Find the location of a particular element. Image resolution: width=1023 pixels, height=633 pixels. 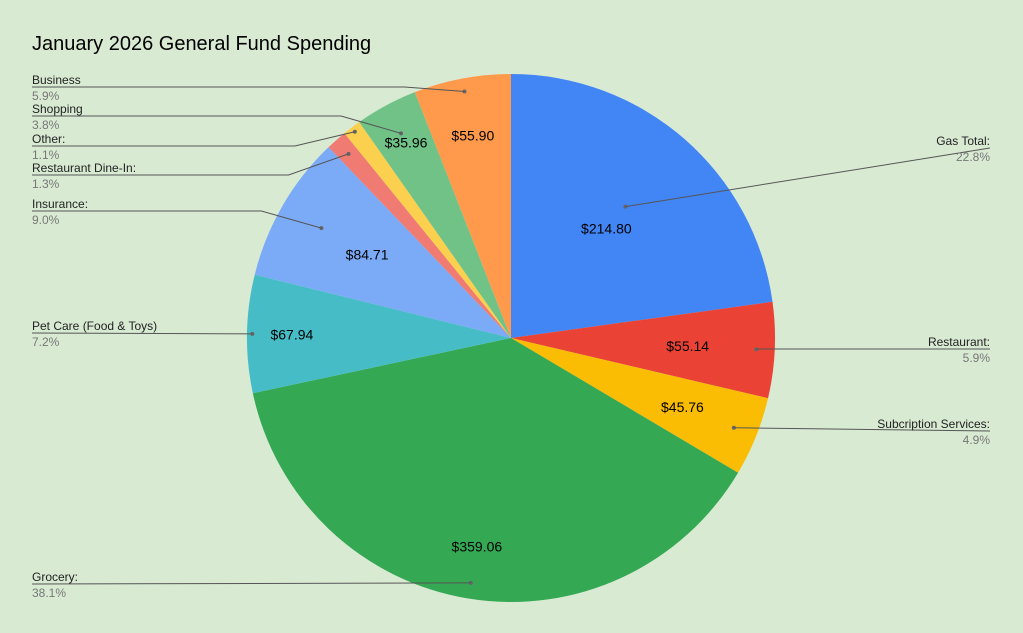

percent-label-restaurant-dine-in: 1.3% is located at coordinates (46, 184).